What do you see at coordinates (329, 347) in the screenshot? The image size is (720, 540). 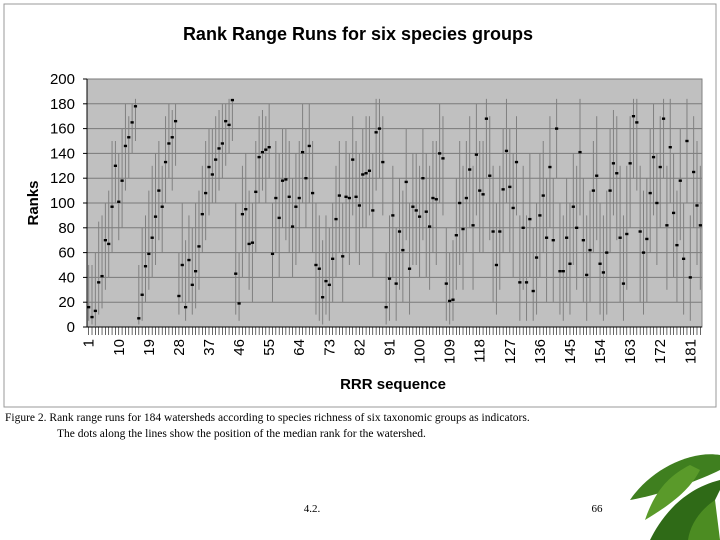 I see `x-tick-label: 73` at bounding box center [329, 347].